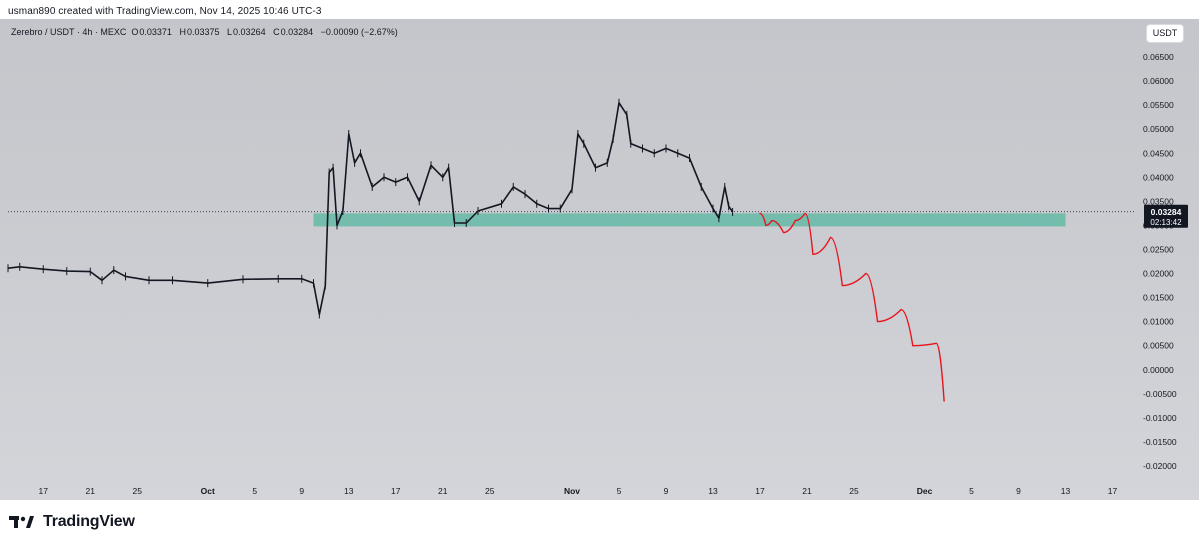 This screenshot has height=545, width=1199. I want to click on legend-low-value: 0.03264, so click(249, 32).